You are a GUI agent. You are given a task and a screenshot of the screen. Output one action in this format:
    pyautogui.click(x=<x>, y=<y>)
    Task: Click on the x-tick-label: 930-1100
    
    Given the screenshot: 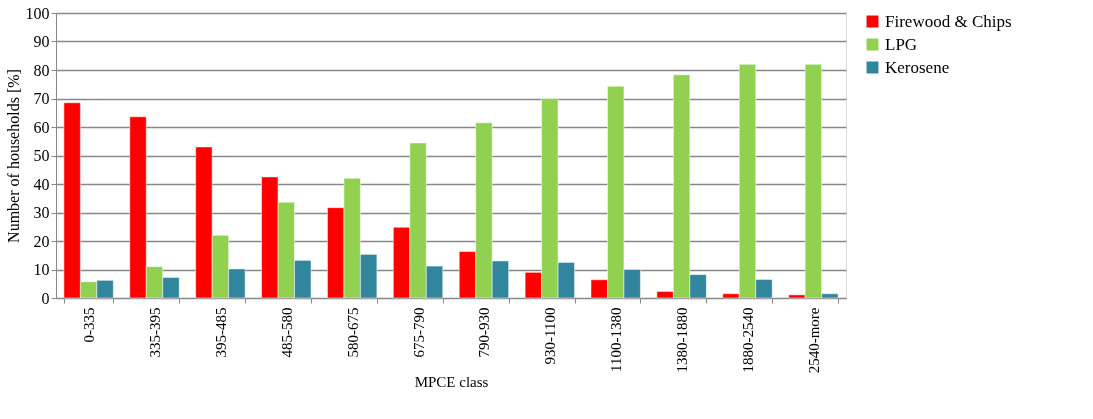 What is the action you would take?
    pyautogui.click(x=550, y=336)
    